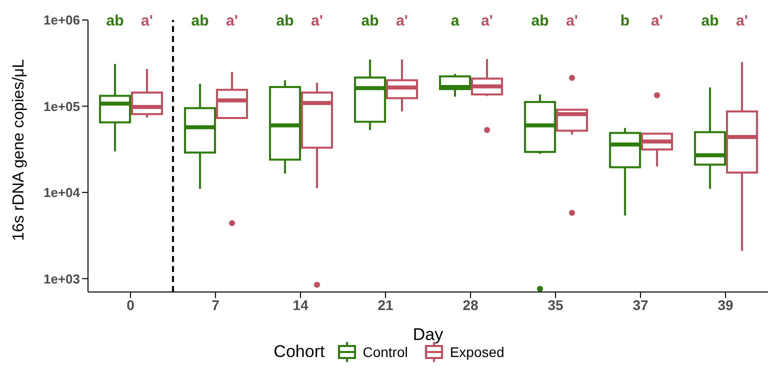 Image resolution: width=784 pixels, height=374 pixels. What do you see at coordinates (130, 304) in the screenshot?
I see `x-tick-label: 0` at bounding box center [130, 304].